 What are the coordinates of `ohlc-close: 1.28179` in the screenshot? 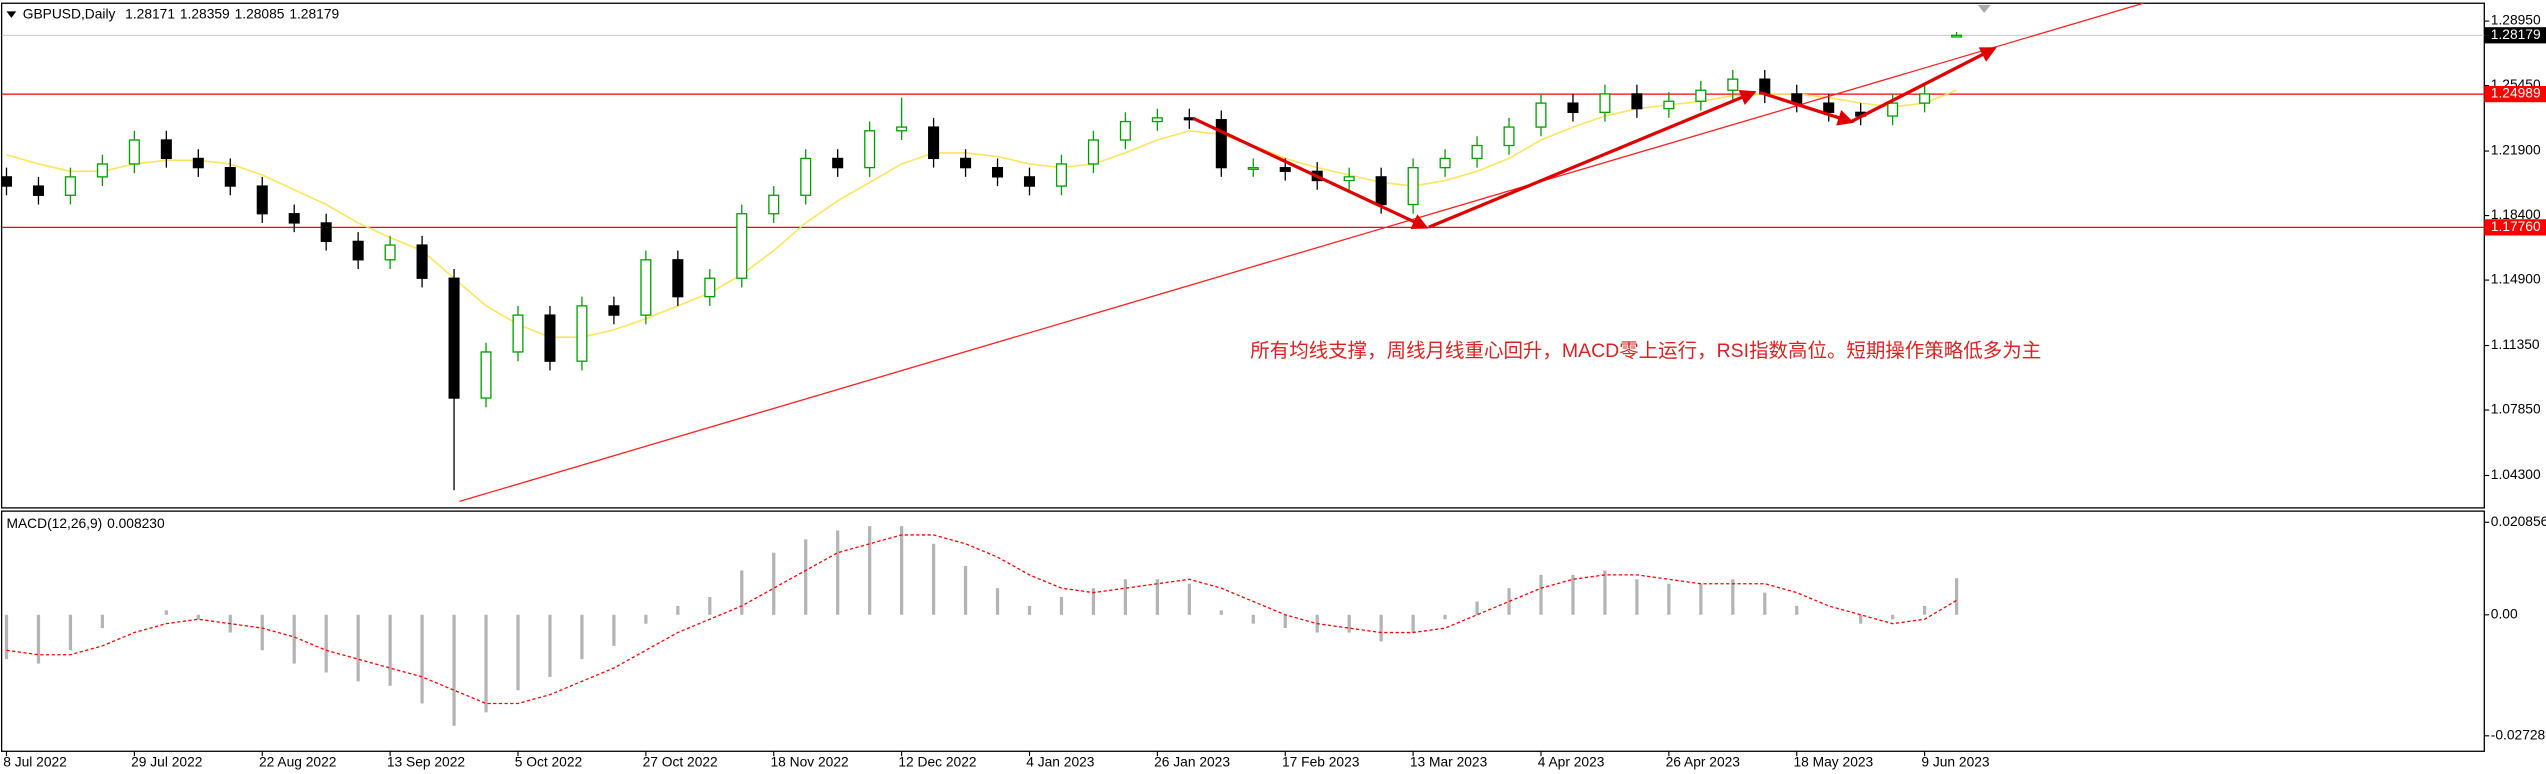 It's located at (314, 13).